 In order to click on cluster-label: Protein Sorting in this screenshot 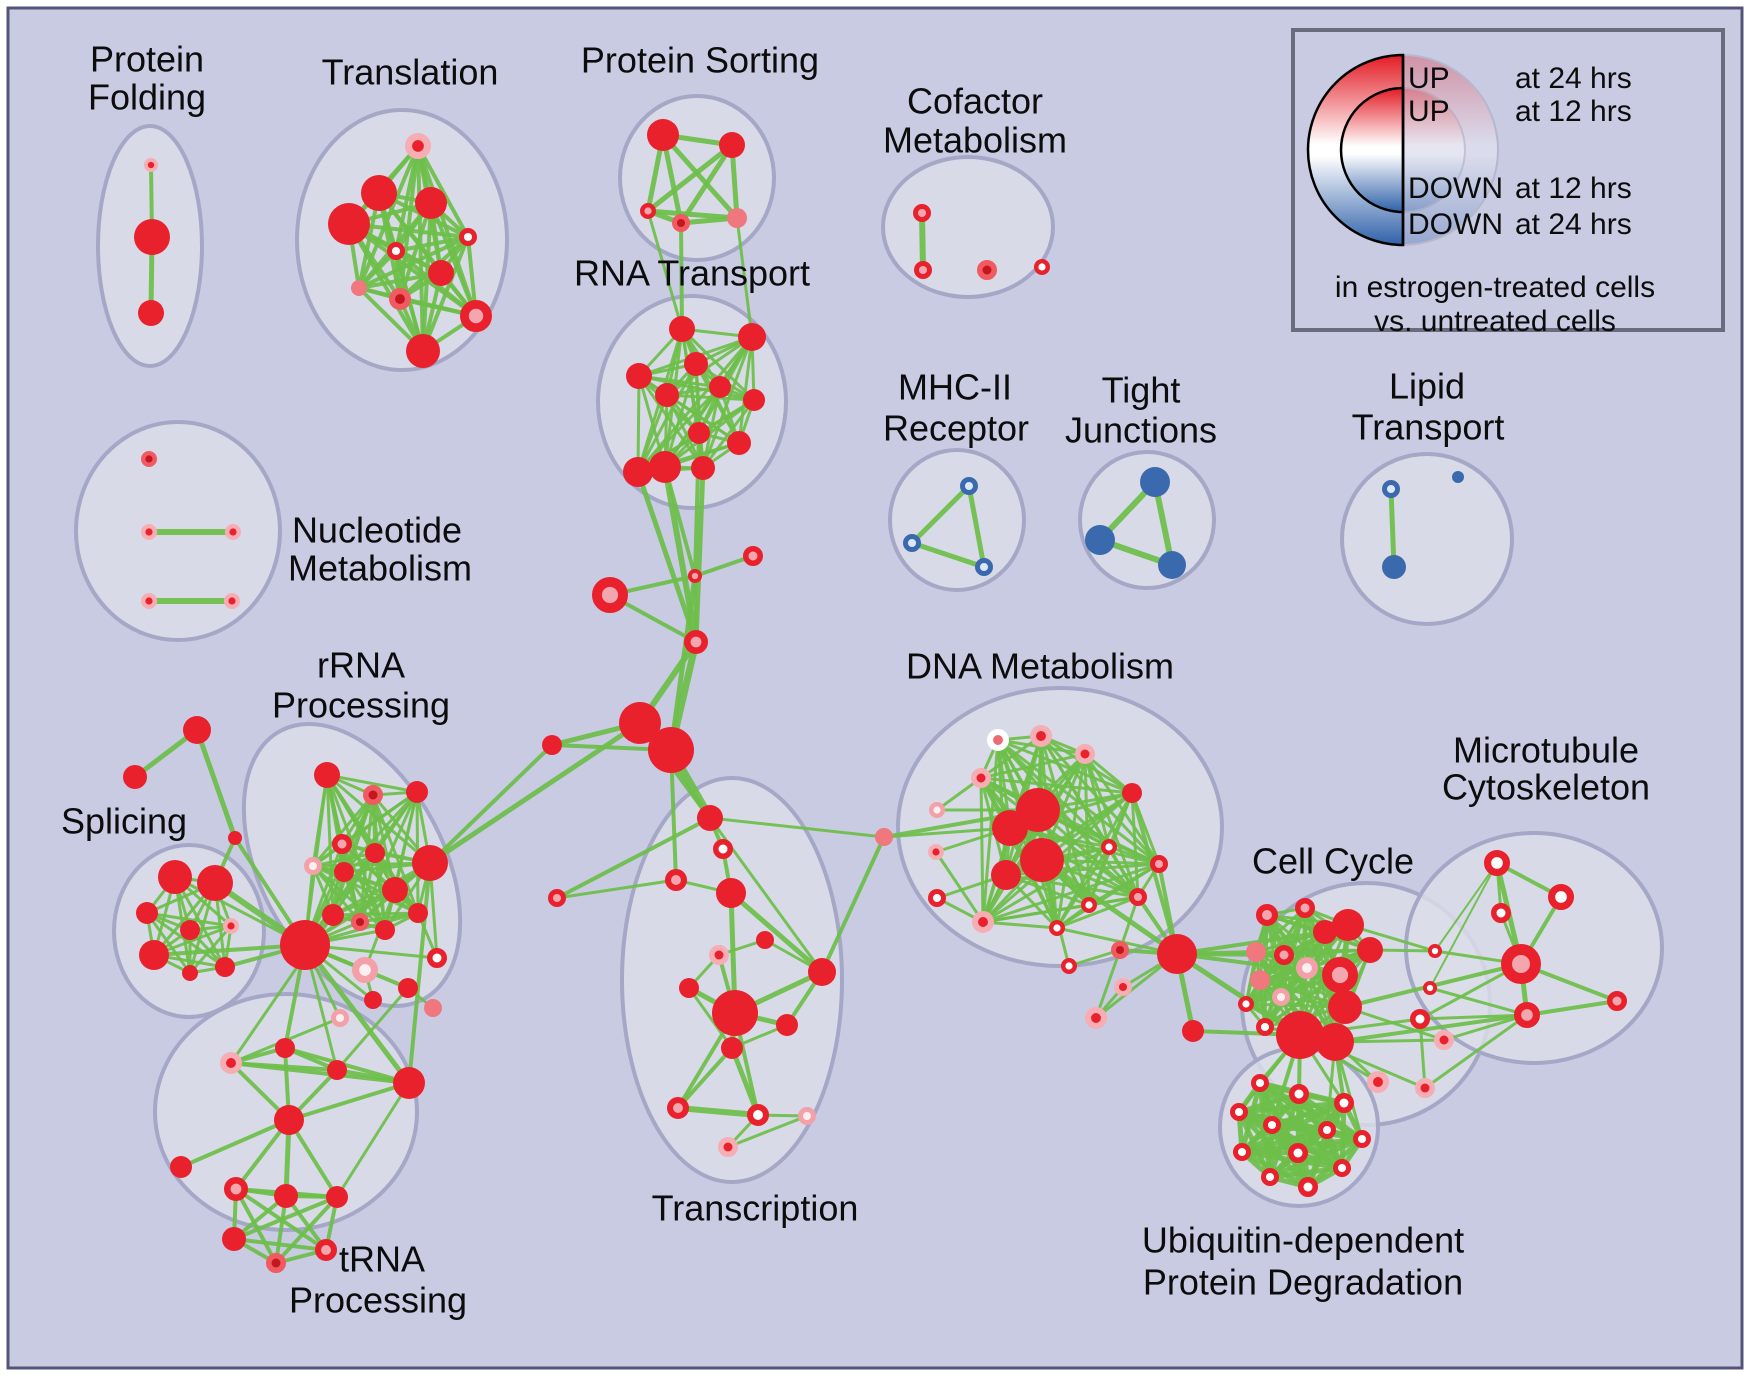, I will do `click(700, 60)`.